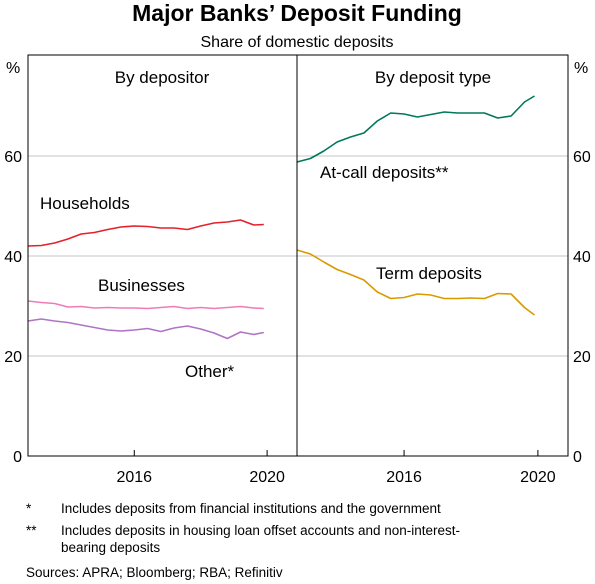  Describe the element at coordinates (297, 42) in the screenshot. I see `chart-subtitle: Share of domestic deposits` at that location.